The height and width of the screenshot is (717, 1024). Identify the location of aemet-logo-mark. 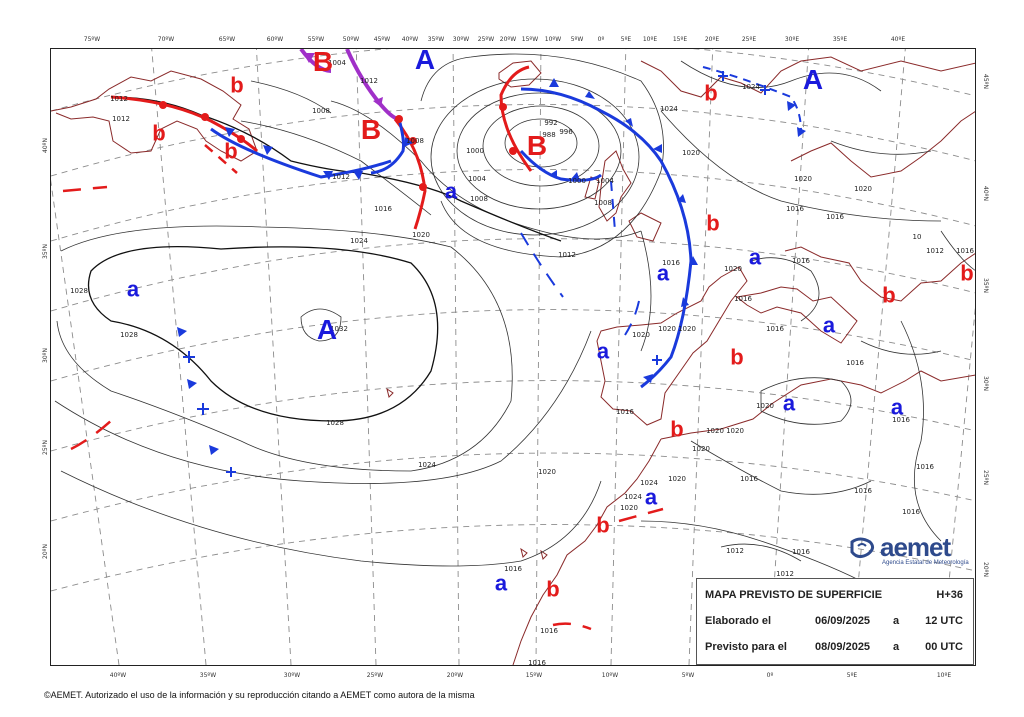
(862, 548).